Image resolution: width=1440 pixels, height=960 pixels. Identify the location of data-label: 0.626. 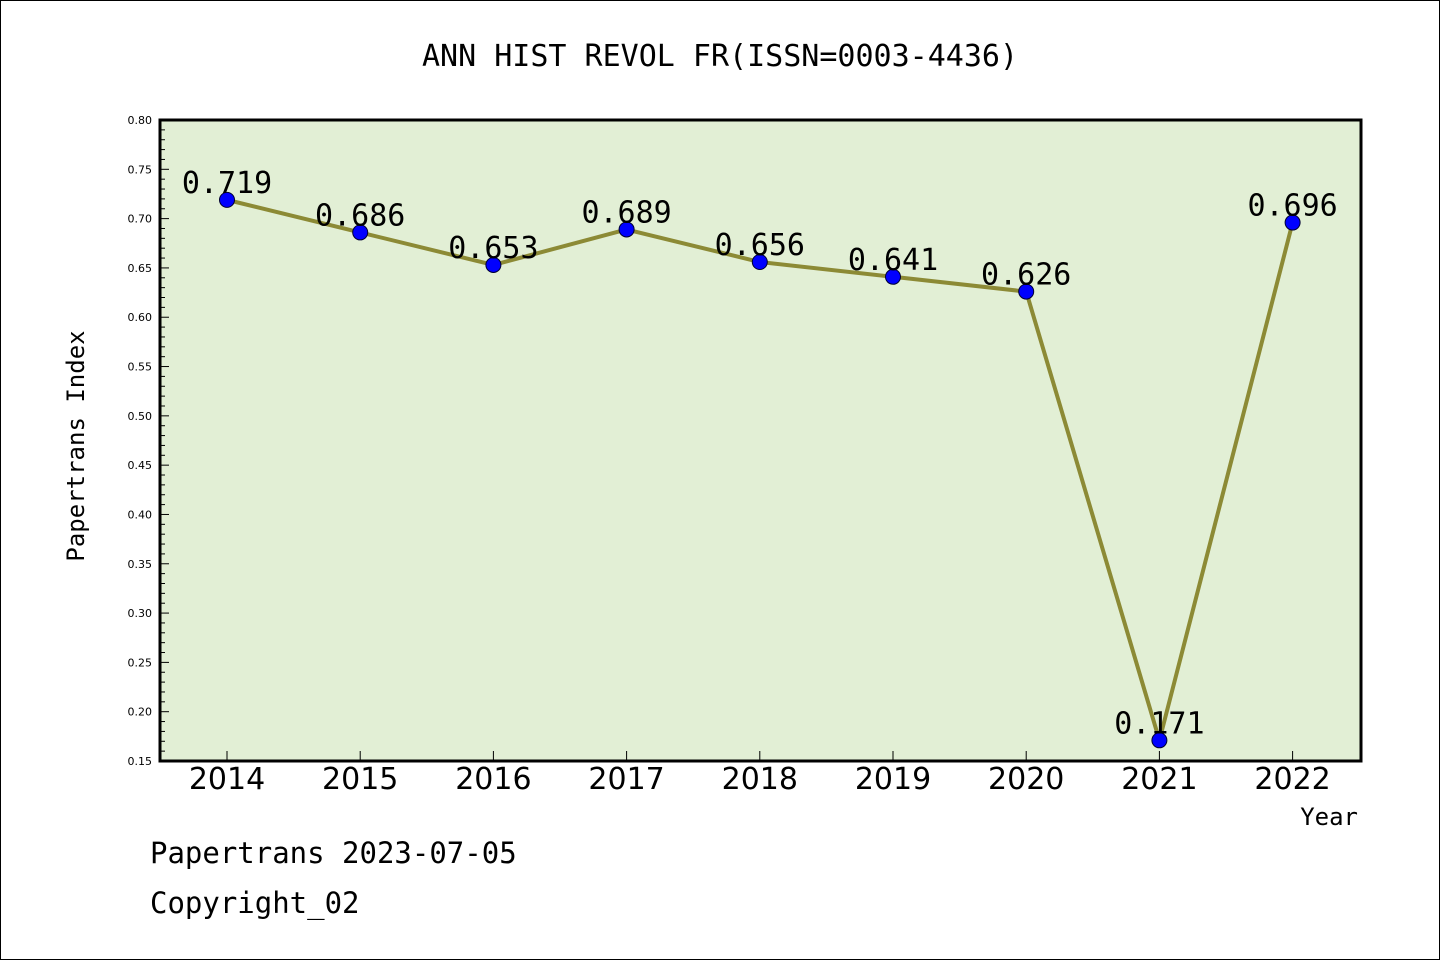
(1026, 275).